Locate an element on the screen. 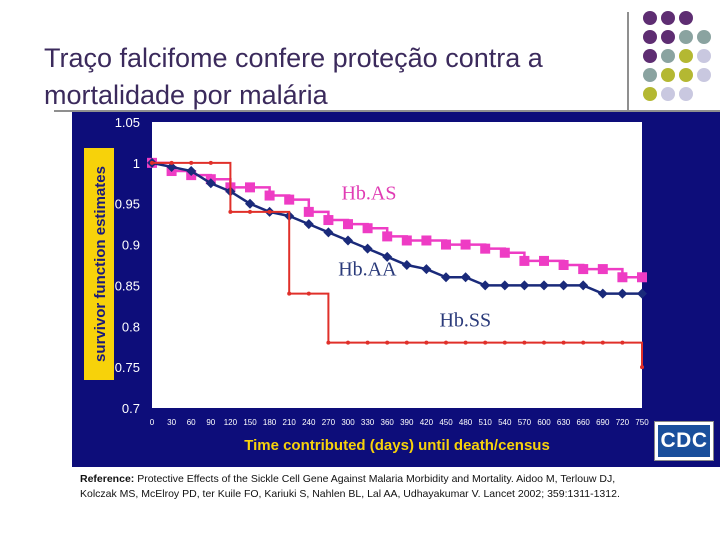 This screenshot has width=720, height=540. x-tick-label: 540 is located at coordinates (505, 422).